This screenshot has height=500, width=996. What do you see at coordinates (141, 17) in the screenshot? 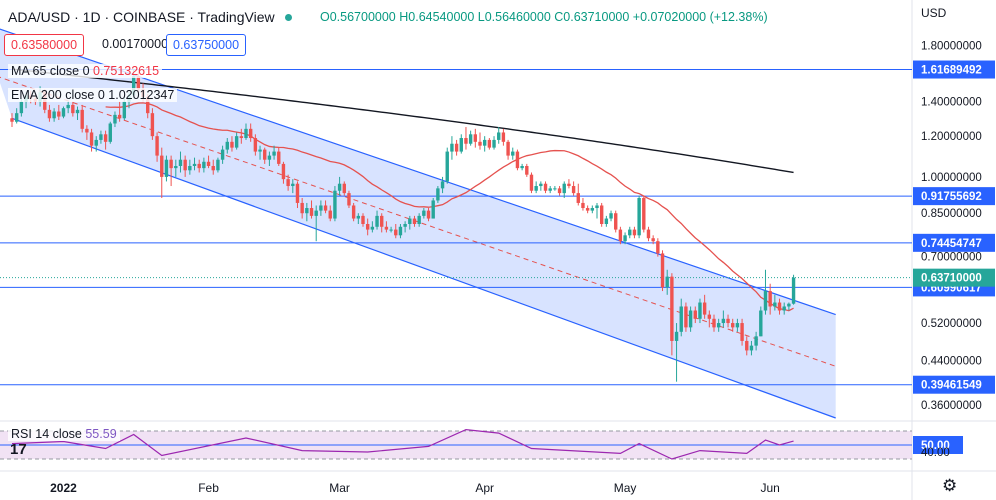
I see `symbol-text: ADA/USD · 1D · COINBASE · TradingView` at bounding box center [141, 17].